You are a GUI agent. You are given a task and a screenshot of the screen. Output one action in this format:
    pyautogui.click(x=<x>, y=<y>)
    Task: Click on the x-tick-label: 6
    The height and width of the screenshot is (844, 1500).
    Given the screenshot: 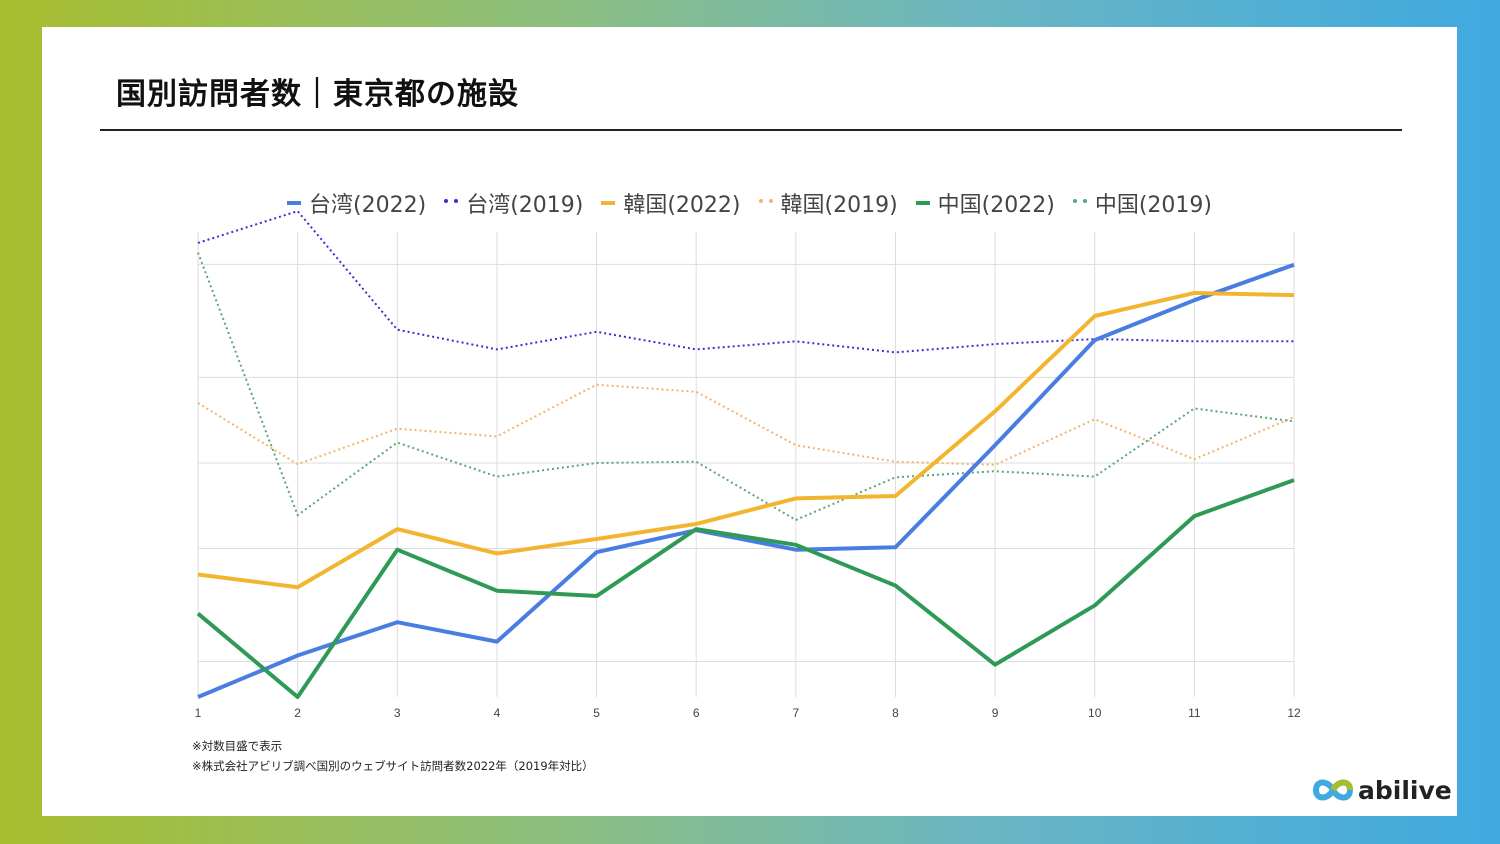 What is the action you would take?
    pyautogui.click(x=696, y=713)
    